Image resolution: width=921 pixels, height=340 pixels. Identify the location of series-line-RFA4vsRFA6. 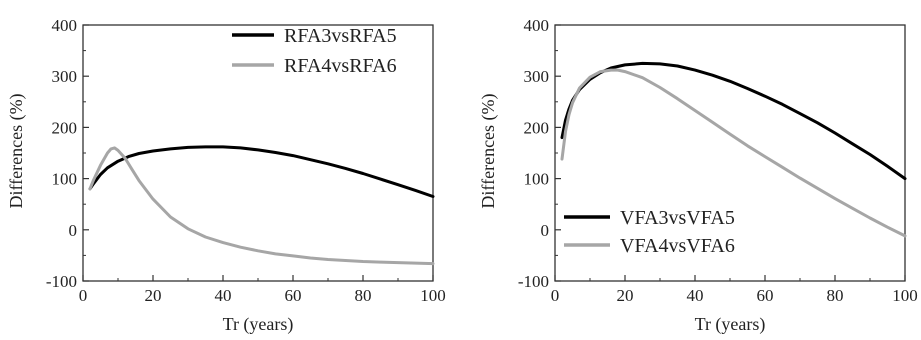
(261, 206).